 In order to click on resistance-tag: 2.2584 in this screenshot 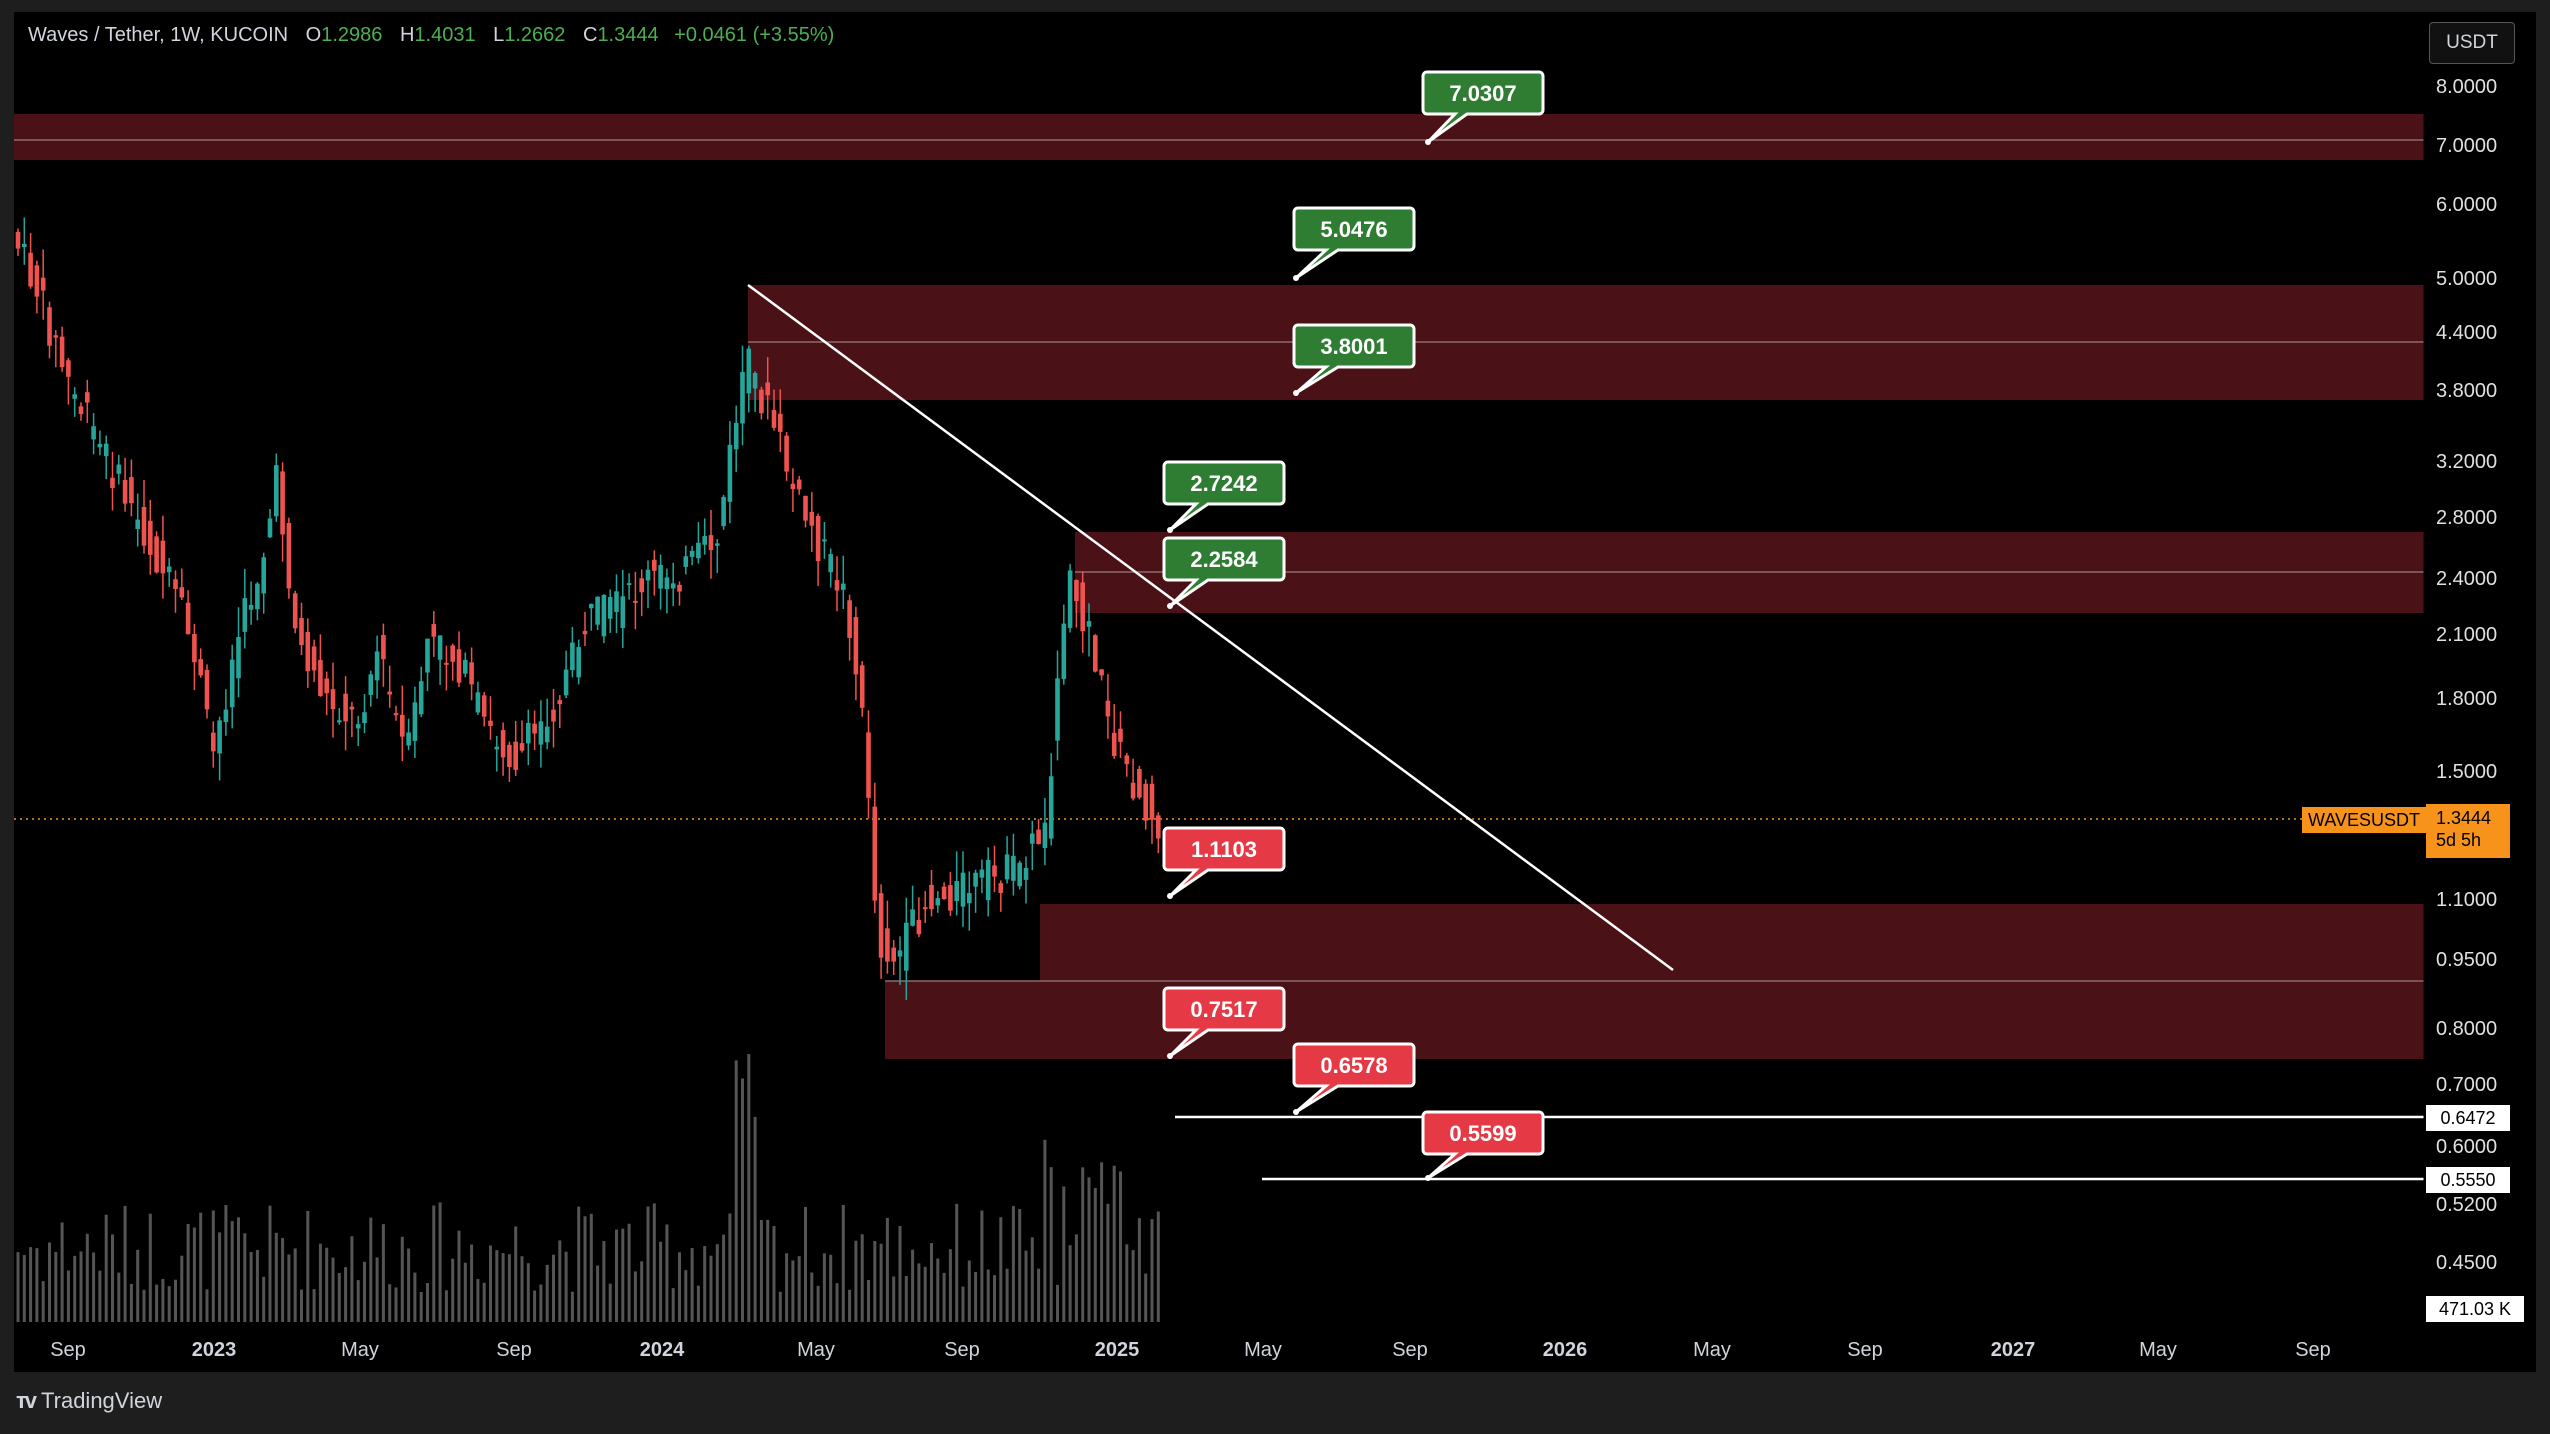, I will do `click(1224, 572)`.